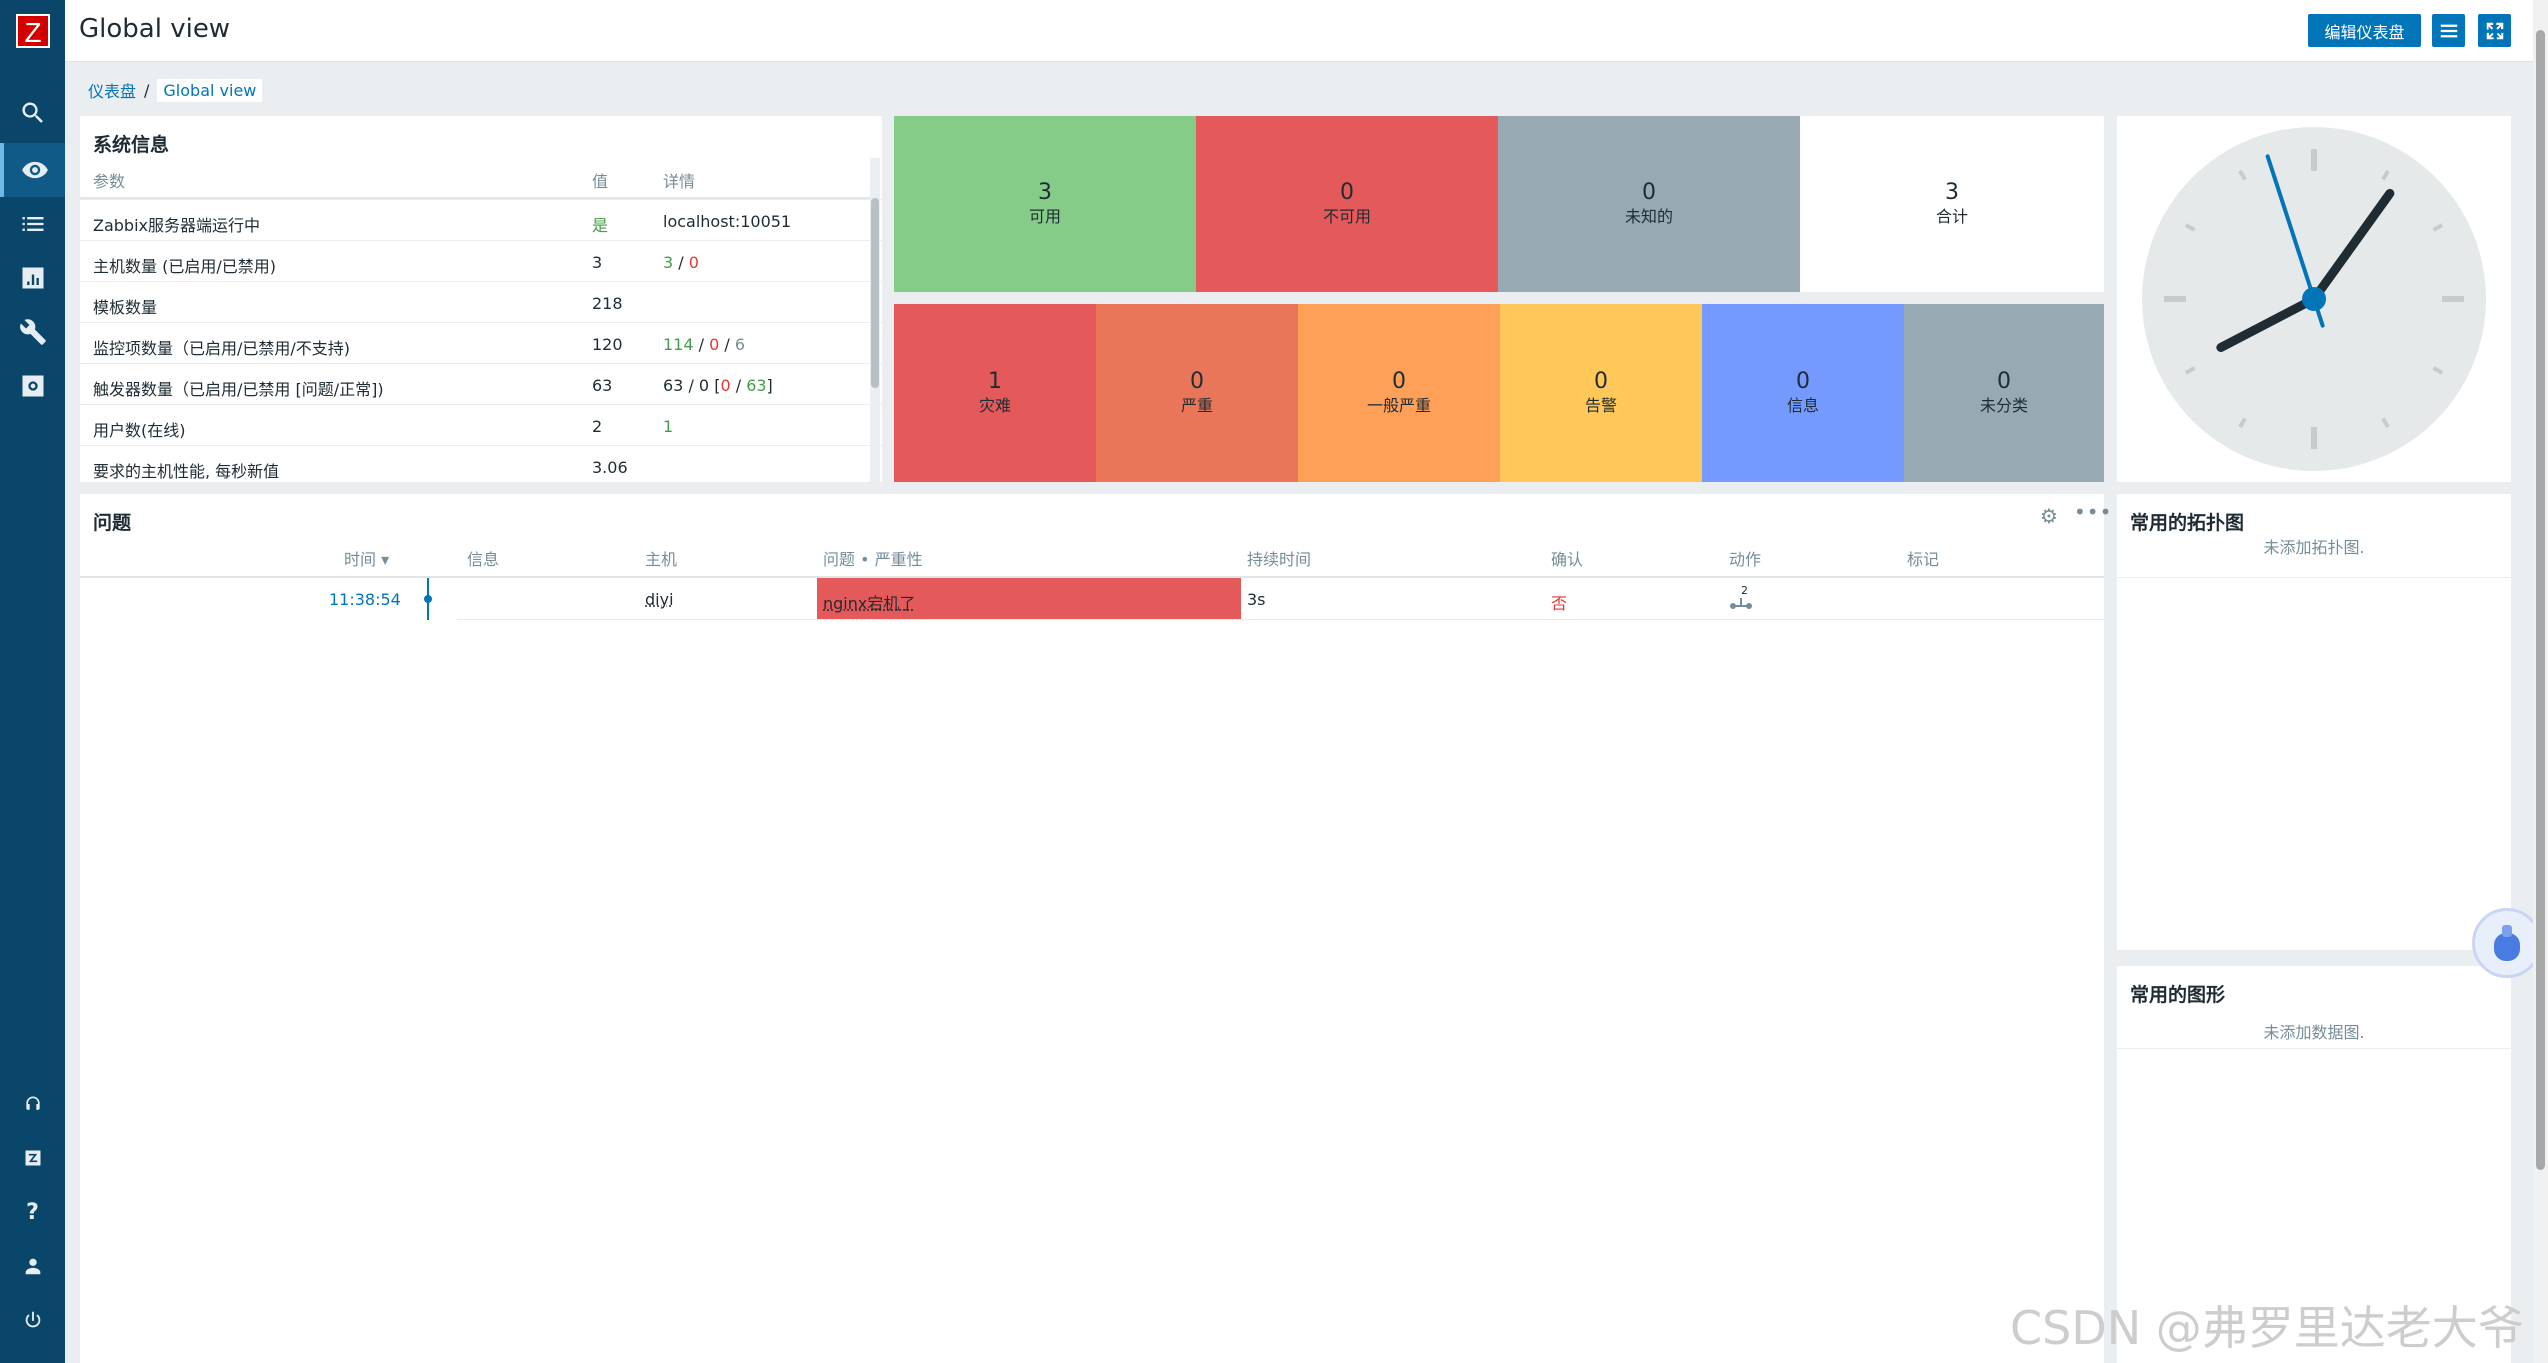 The width and height of the screenshot is (2548, 1363). What do you see at coordinates (1347, 204) in the screenshot?
I see `host-unavailable-tile: 0 不可用` at bounding box center [1347, 204].